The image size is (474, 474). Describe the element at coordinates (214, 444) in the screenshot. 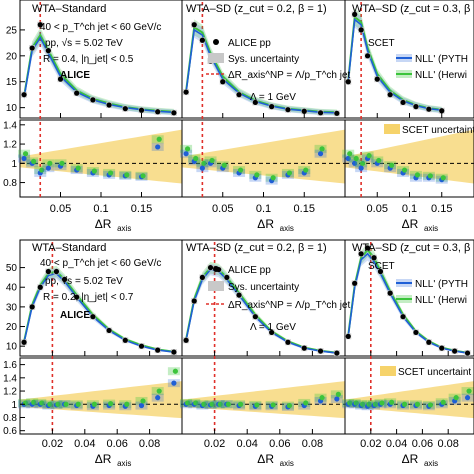

I see `x-tick-label-1-1-0: 0.02` at that location.